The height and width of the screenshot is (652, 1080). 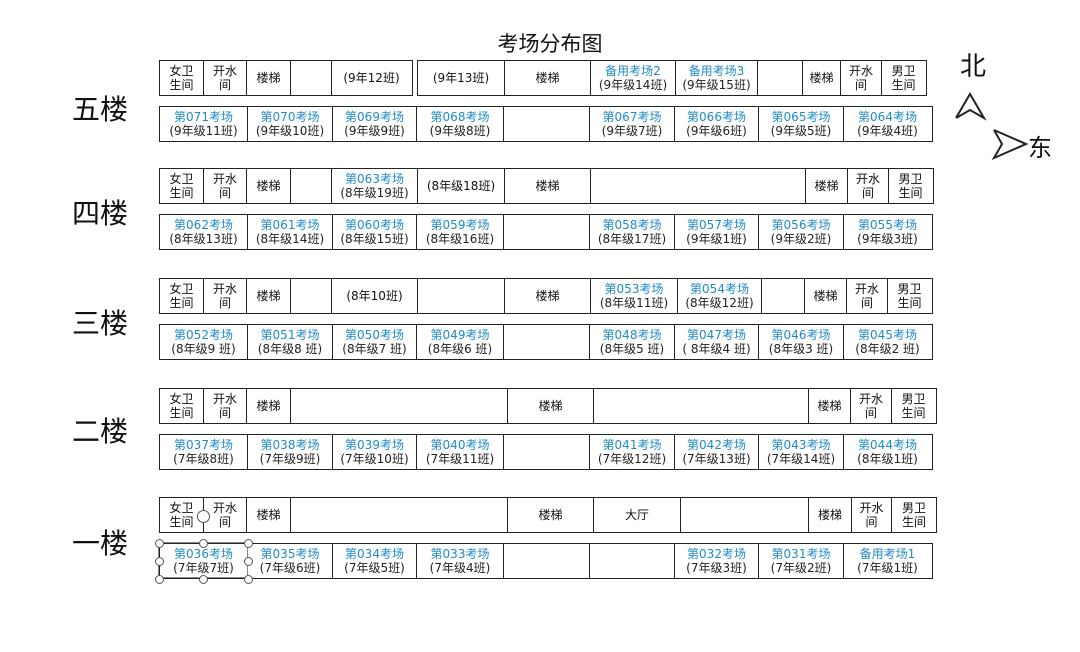 I want to click on exam-room-name: 第069考场, so click(x=374, y=117).